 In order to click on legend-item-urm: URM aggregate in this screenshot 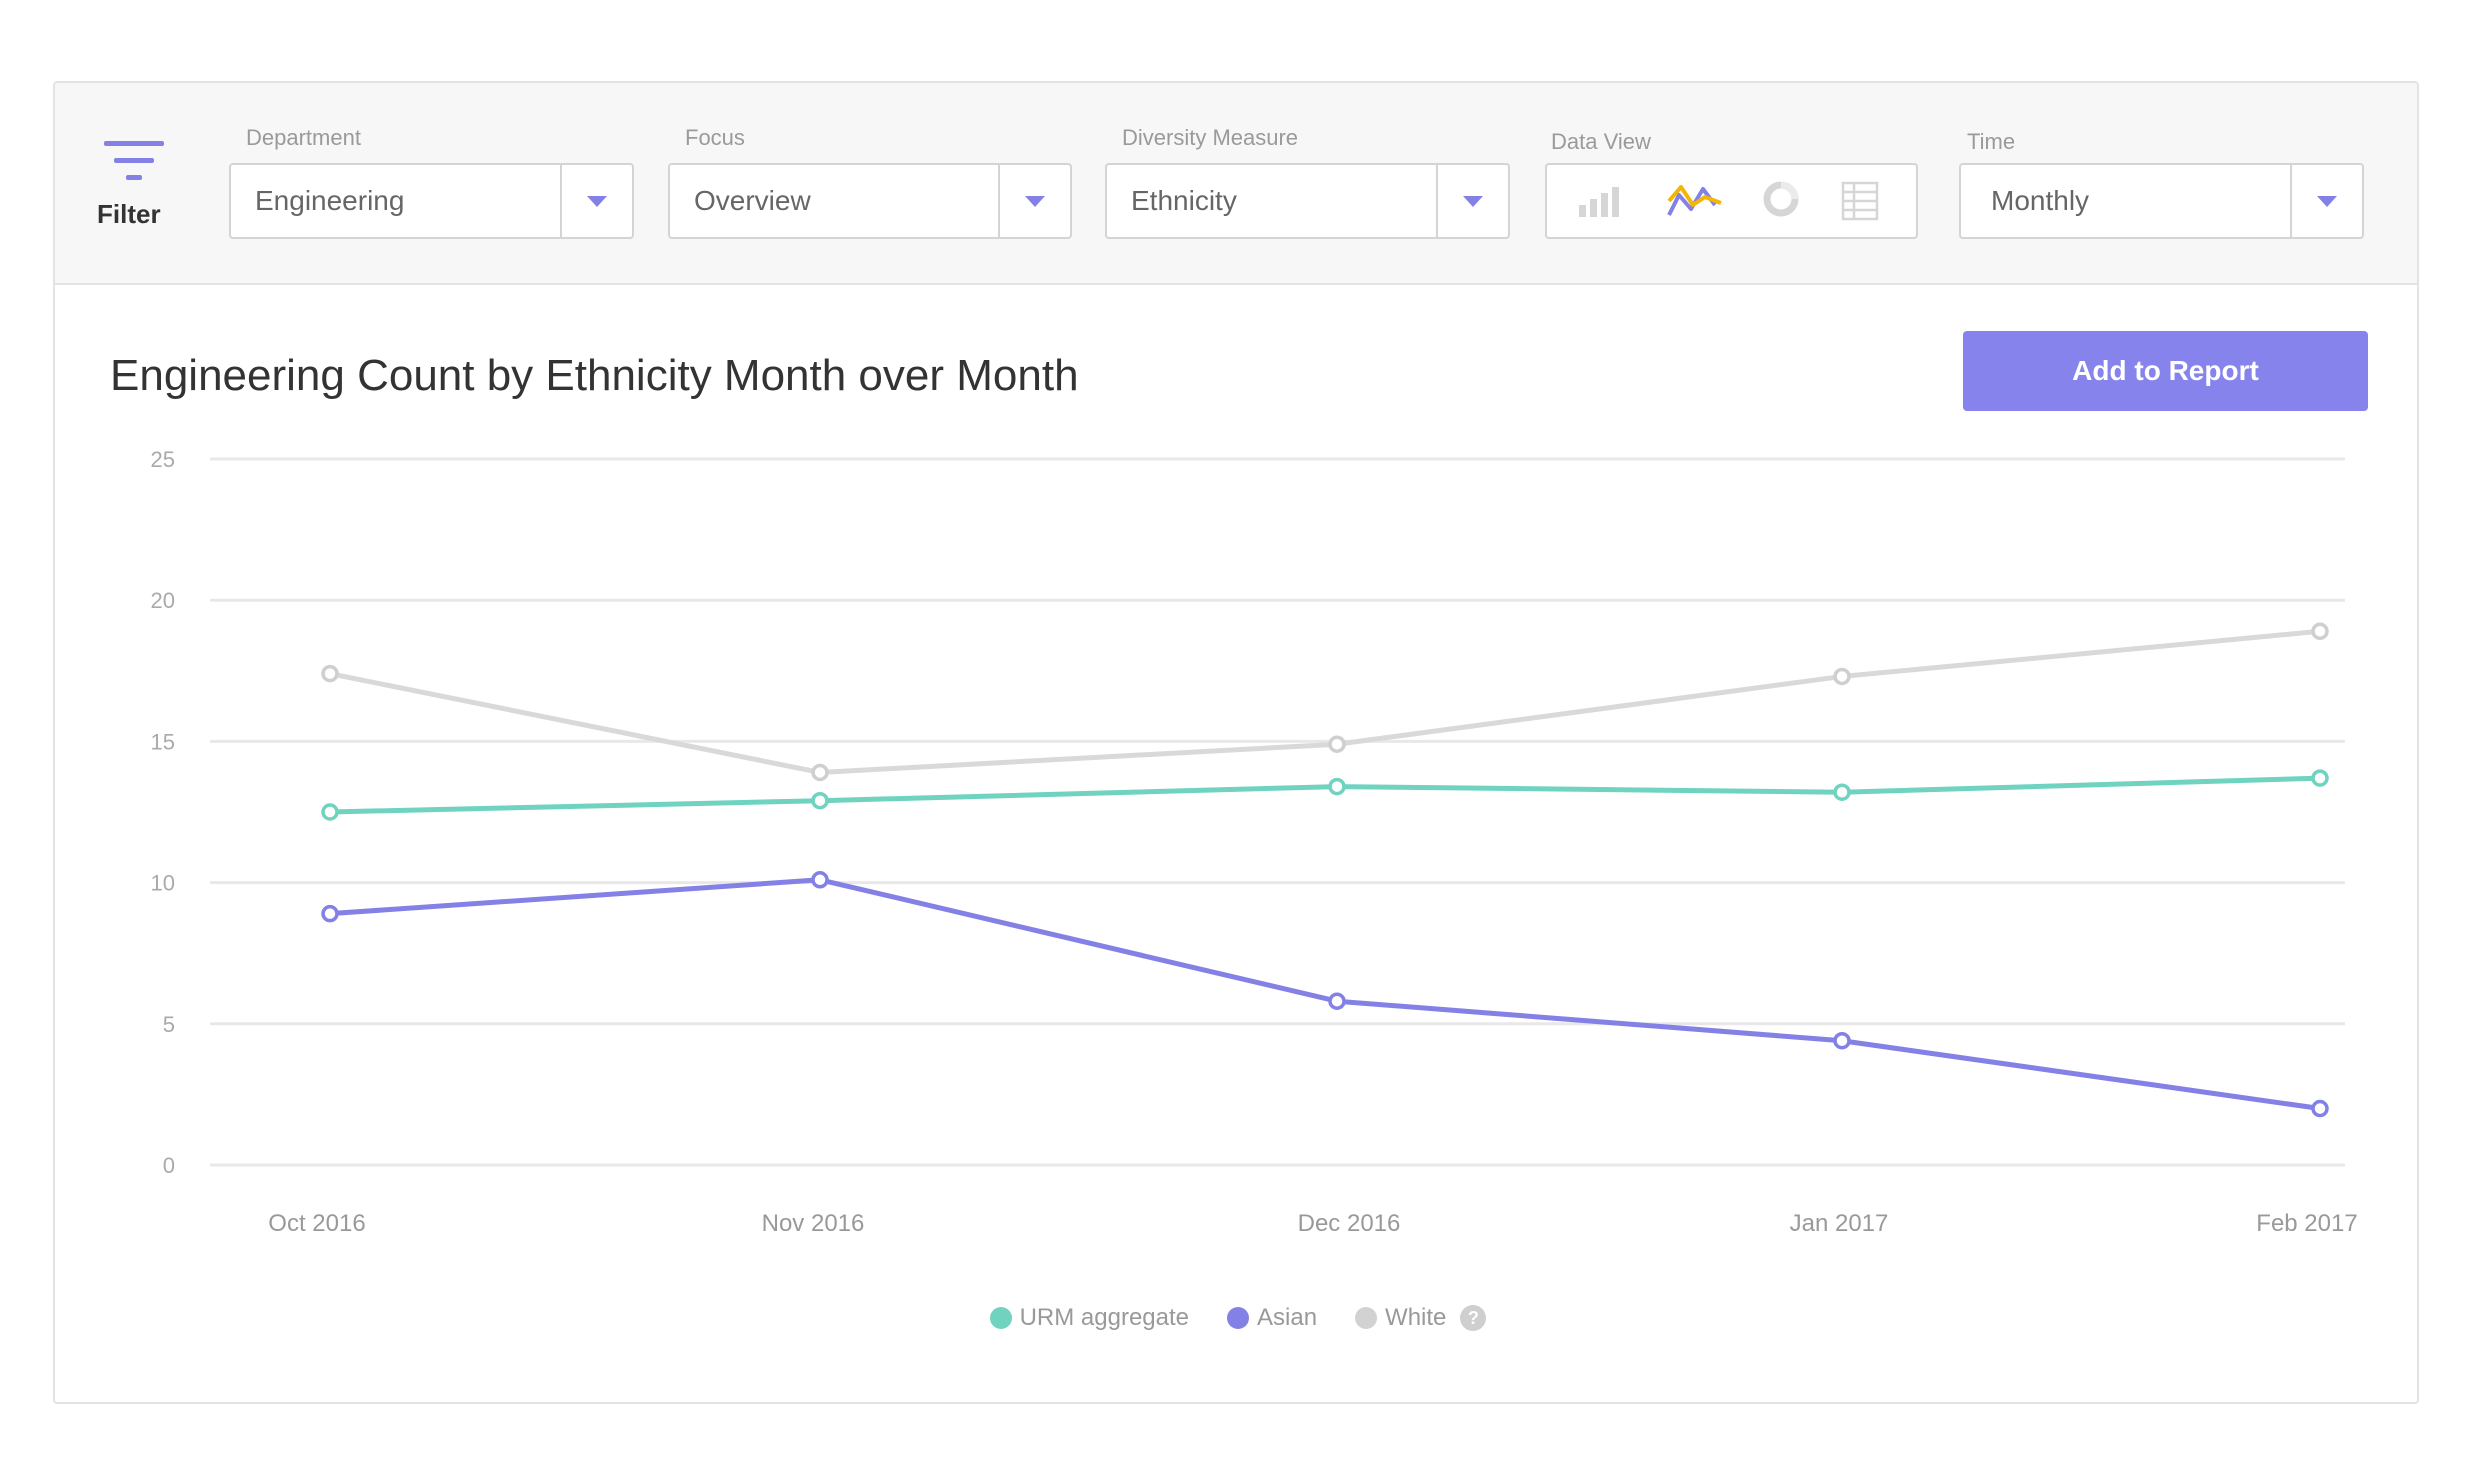, I will do `click(1089, 1318)`.